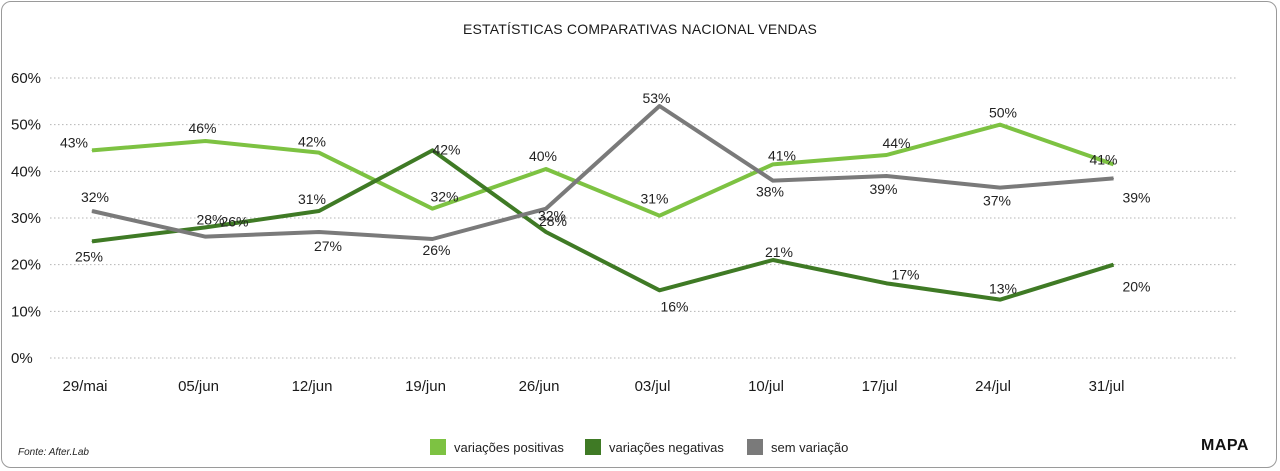 The height and width of the screenshot is (471, 1280). Describe the element at coordinates (766, 386) in the screenshot. I see `x-tick-label: 10/jul` at that location.